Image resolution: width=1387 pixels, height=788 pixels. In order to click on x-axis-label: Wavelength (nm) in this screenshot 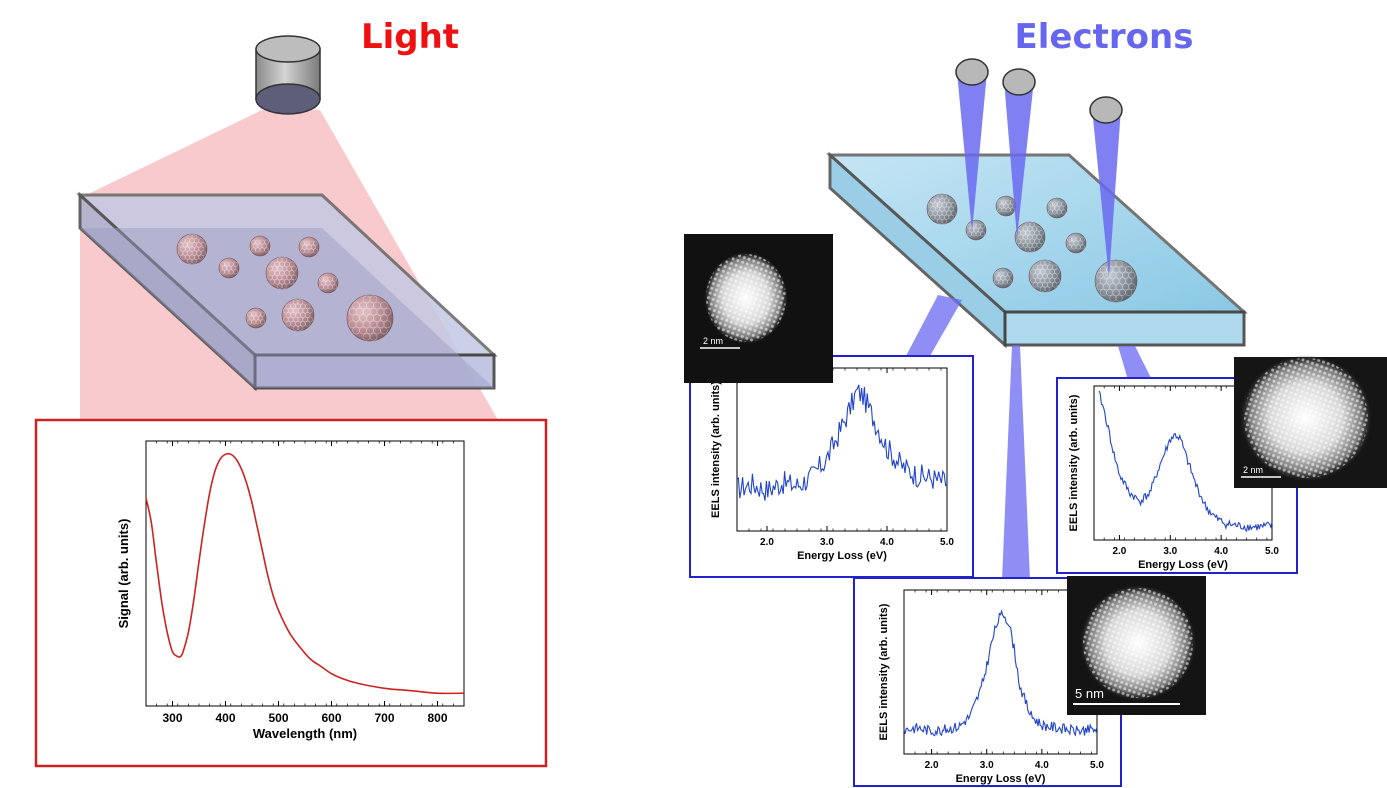, I will do `click(305, 733)`.